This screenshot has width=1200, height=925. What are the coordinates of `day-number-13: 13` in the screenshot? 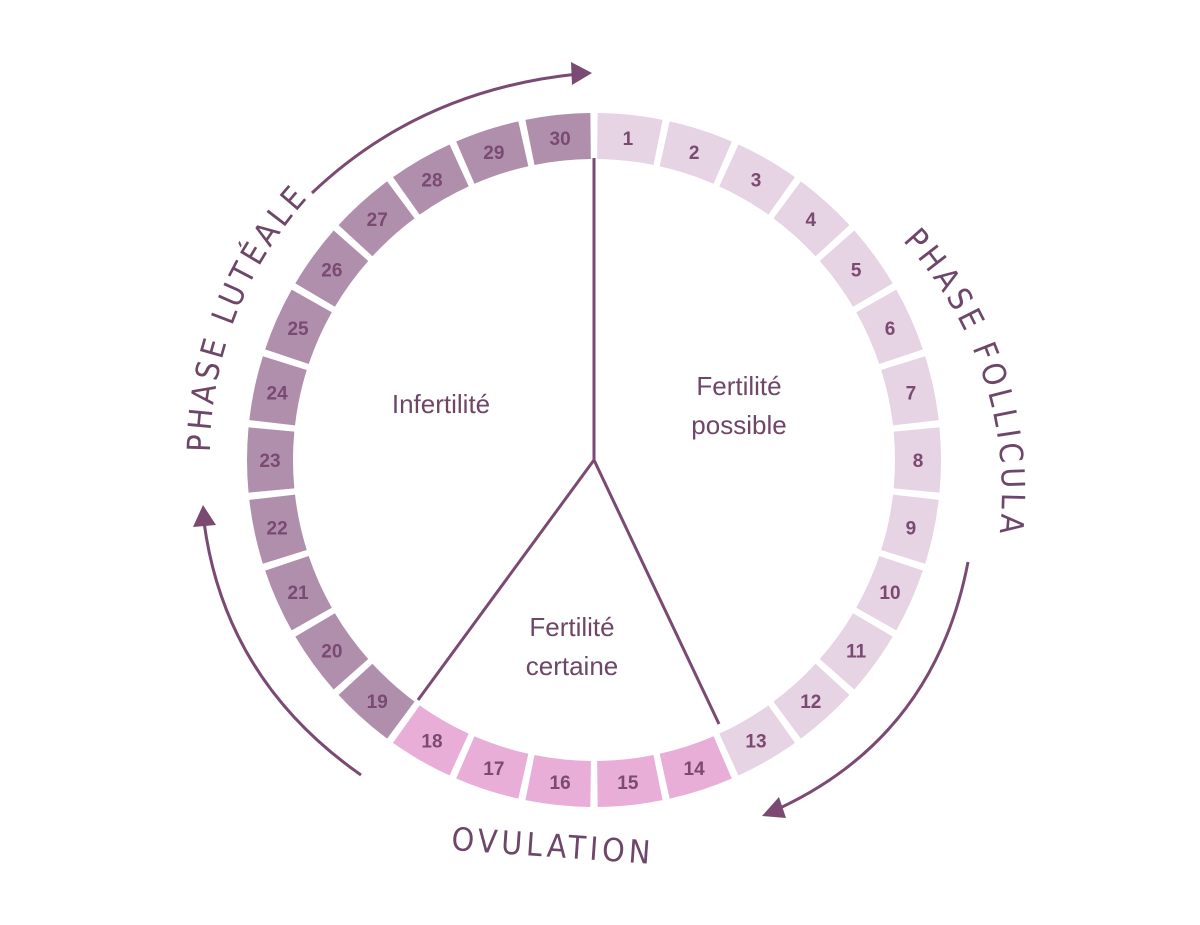 It's located at (755, 742).